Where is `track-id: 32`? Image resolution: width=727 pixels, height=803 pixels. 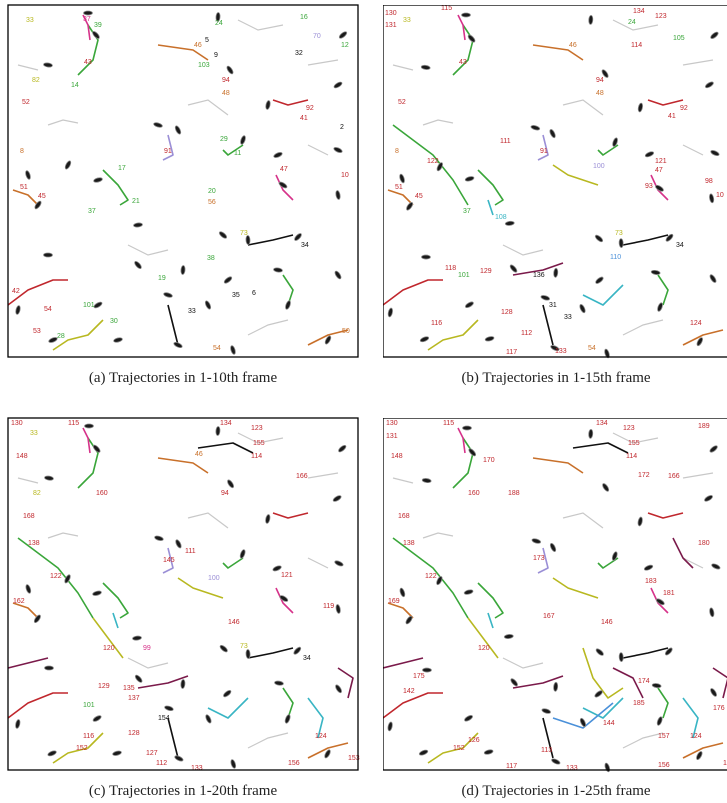
track-id: 32 is located at coordinates (299, 53).